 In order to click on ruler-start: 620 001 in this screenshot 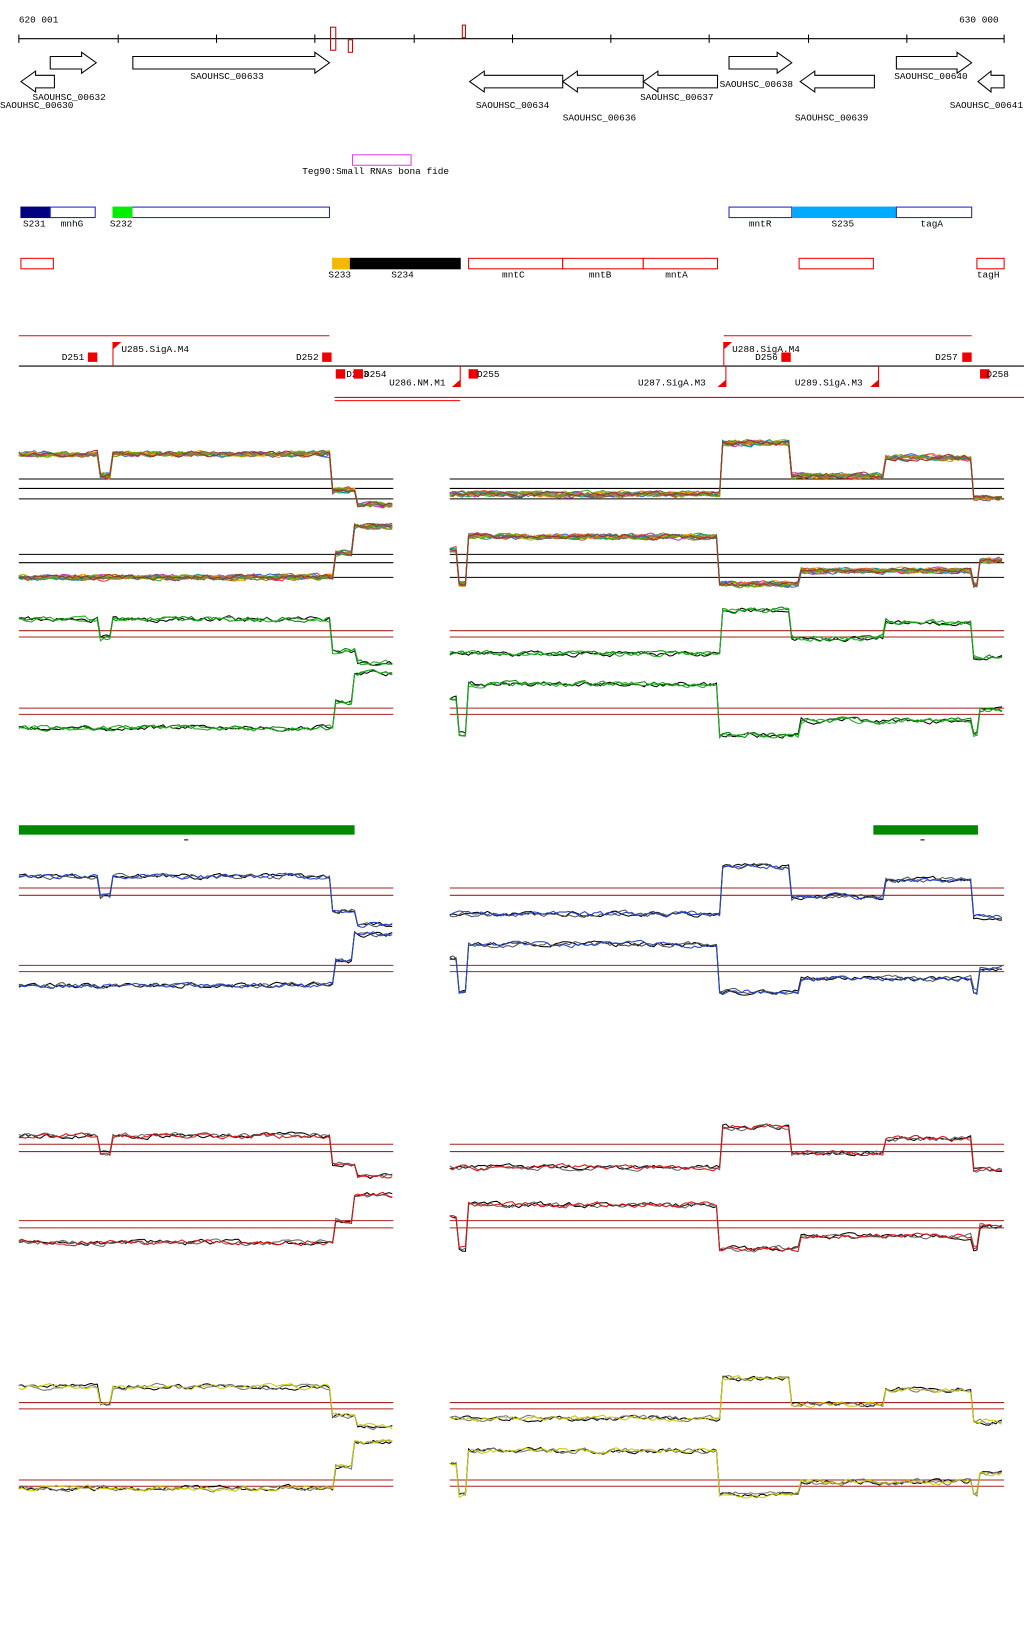, I will do `click(39, 19)`.